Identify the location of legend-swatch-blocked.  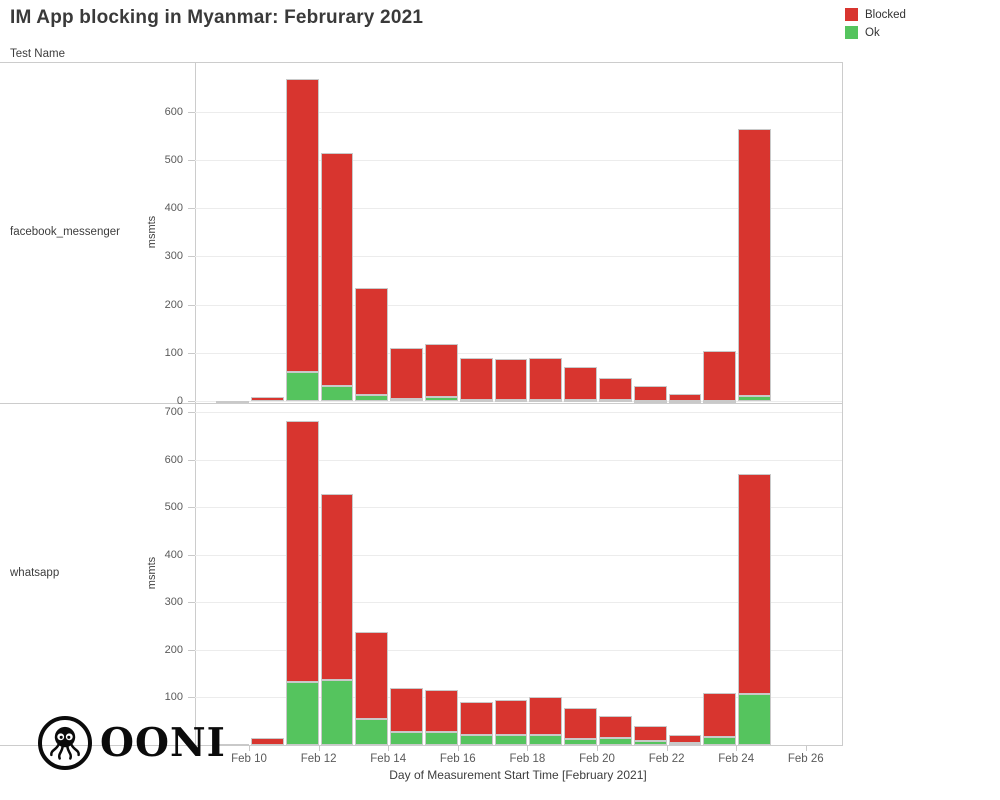
(851, 14).